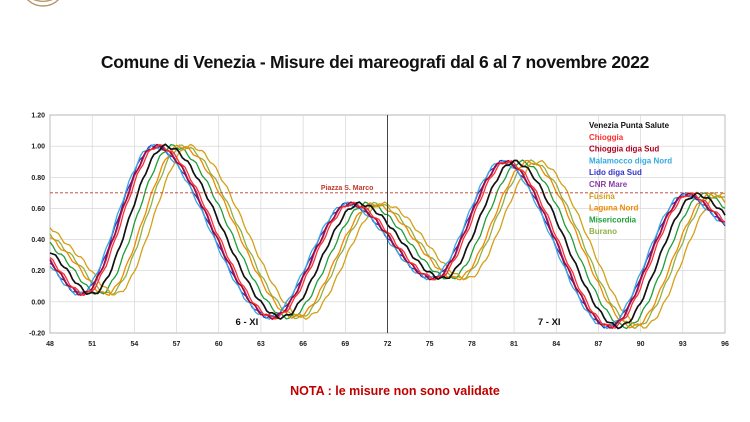 The image size is (750, 422). Describe the element at coordinates (624, 149) in the screenshot. I see `legend-entry: Chioggia diga Sud` at that location.